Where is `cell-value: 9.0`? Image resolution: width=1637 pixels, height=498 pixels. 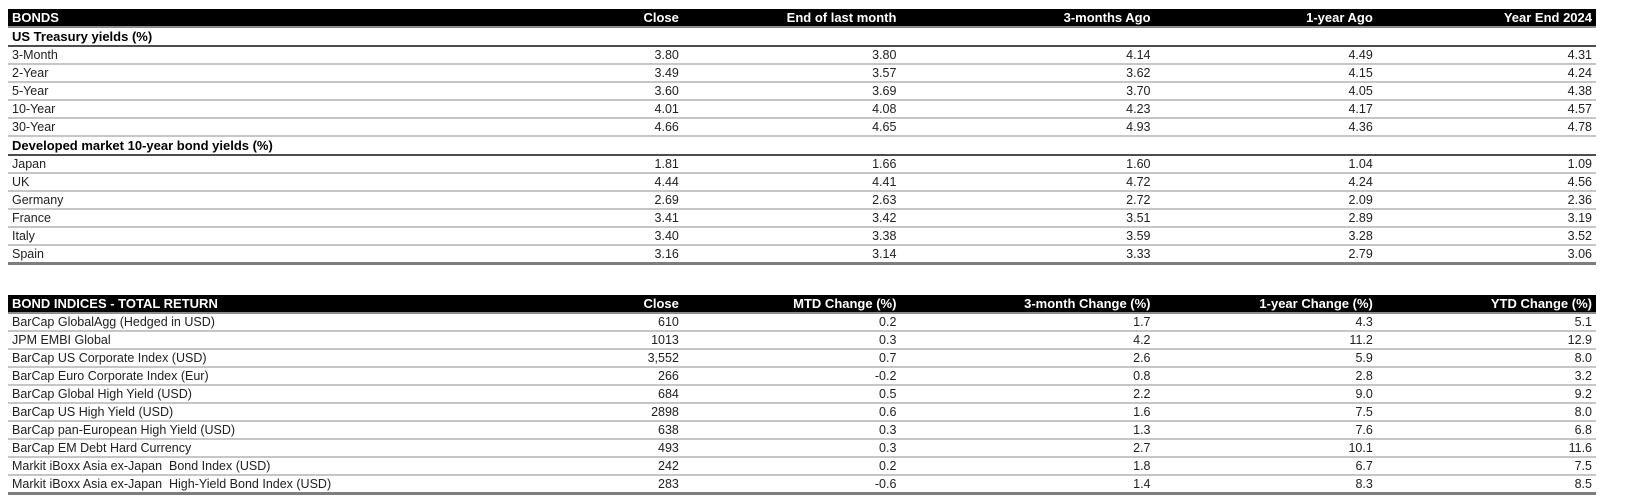
cell-value: 9.0 is located at coordinates (1265, 394).